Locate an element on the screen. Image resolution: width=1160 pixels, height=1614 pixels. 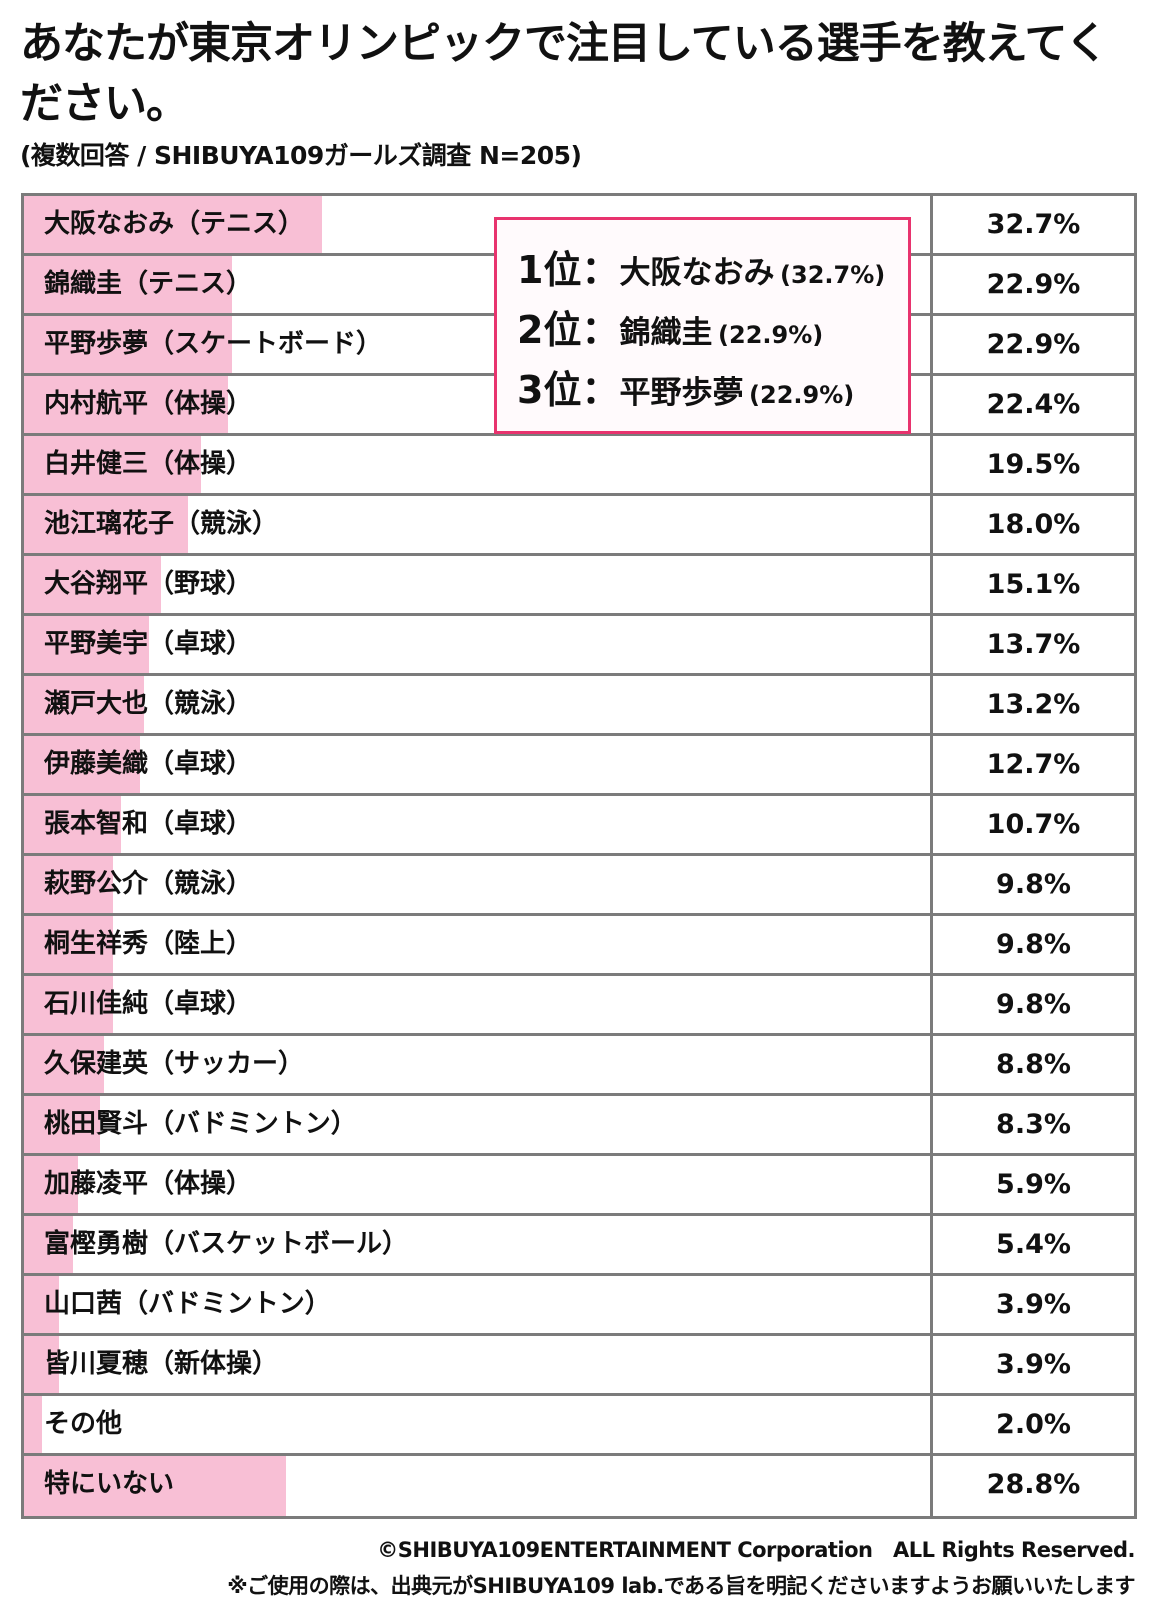
value-label: 19.5% is located at coordinates (1033, 464).